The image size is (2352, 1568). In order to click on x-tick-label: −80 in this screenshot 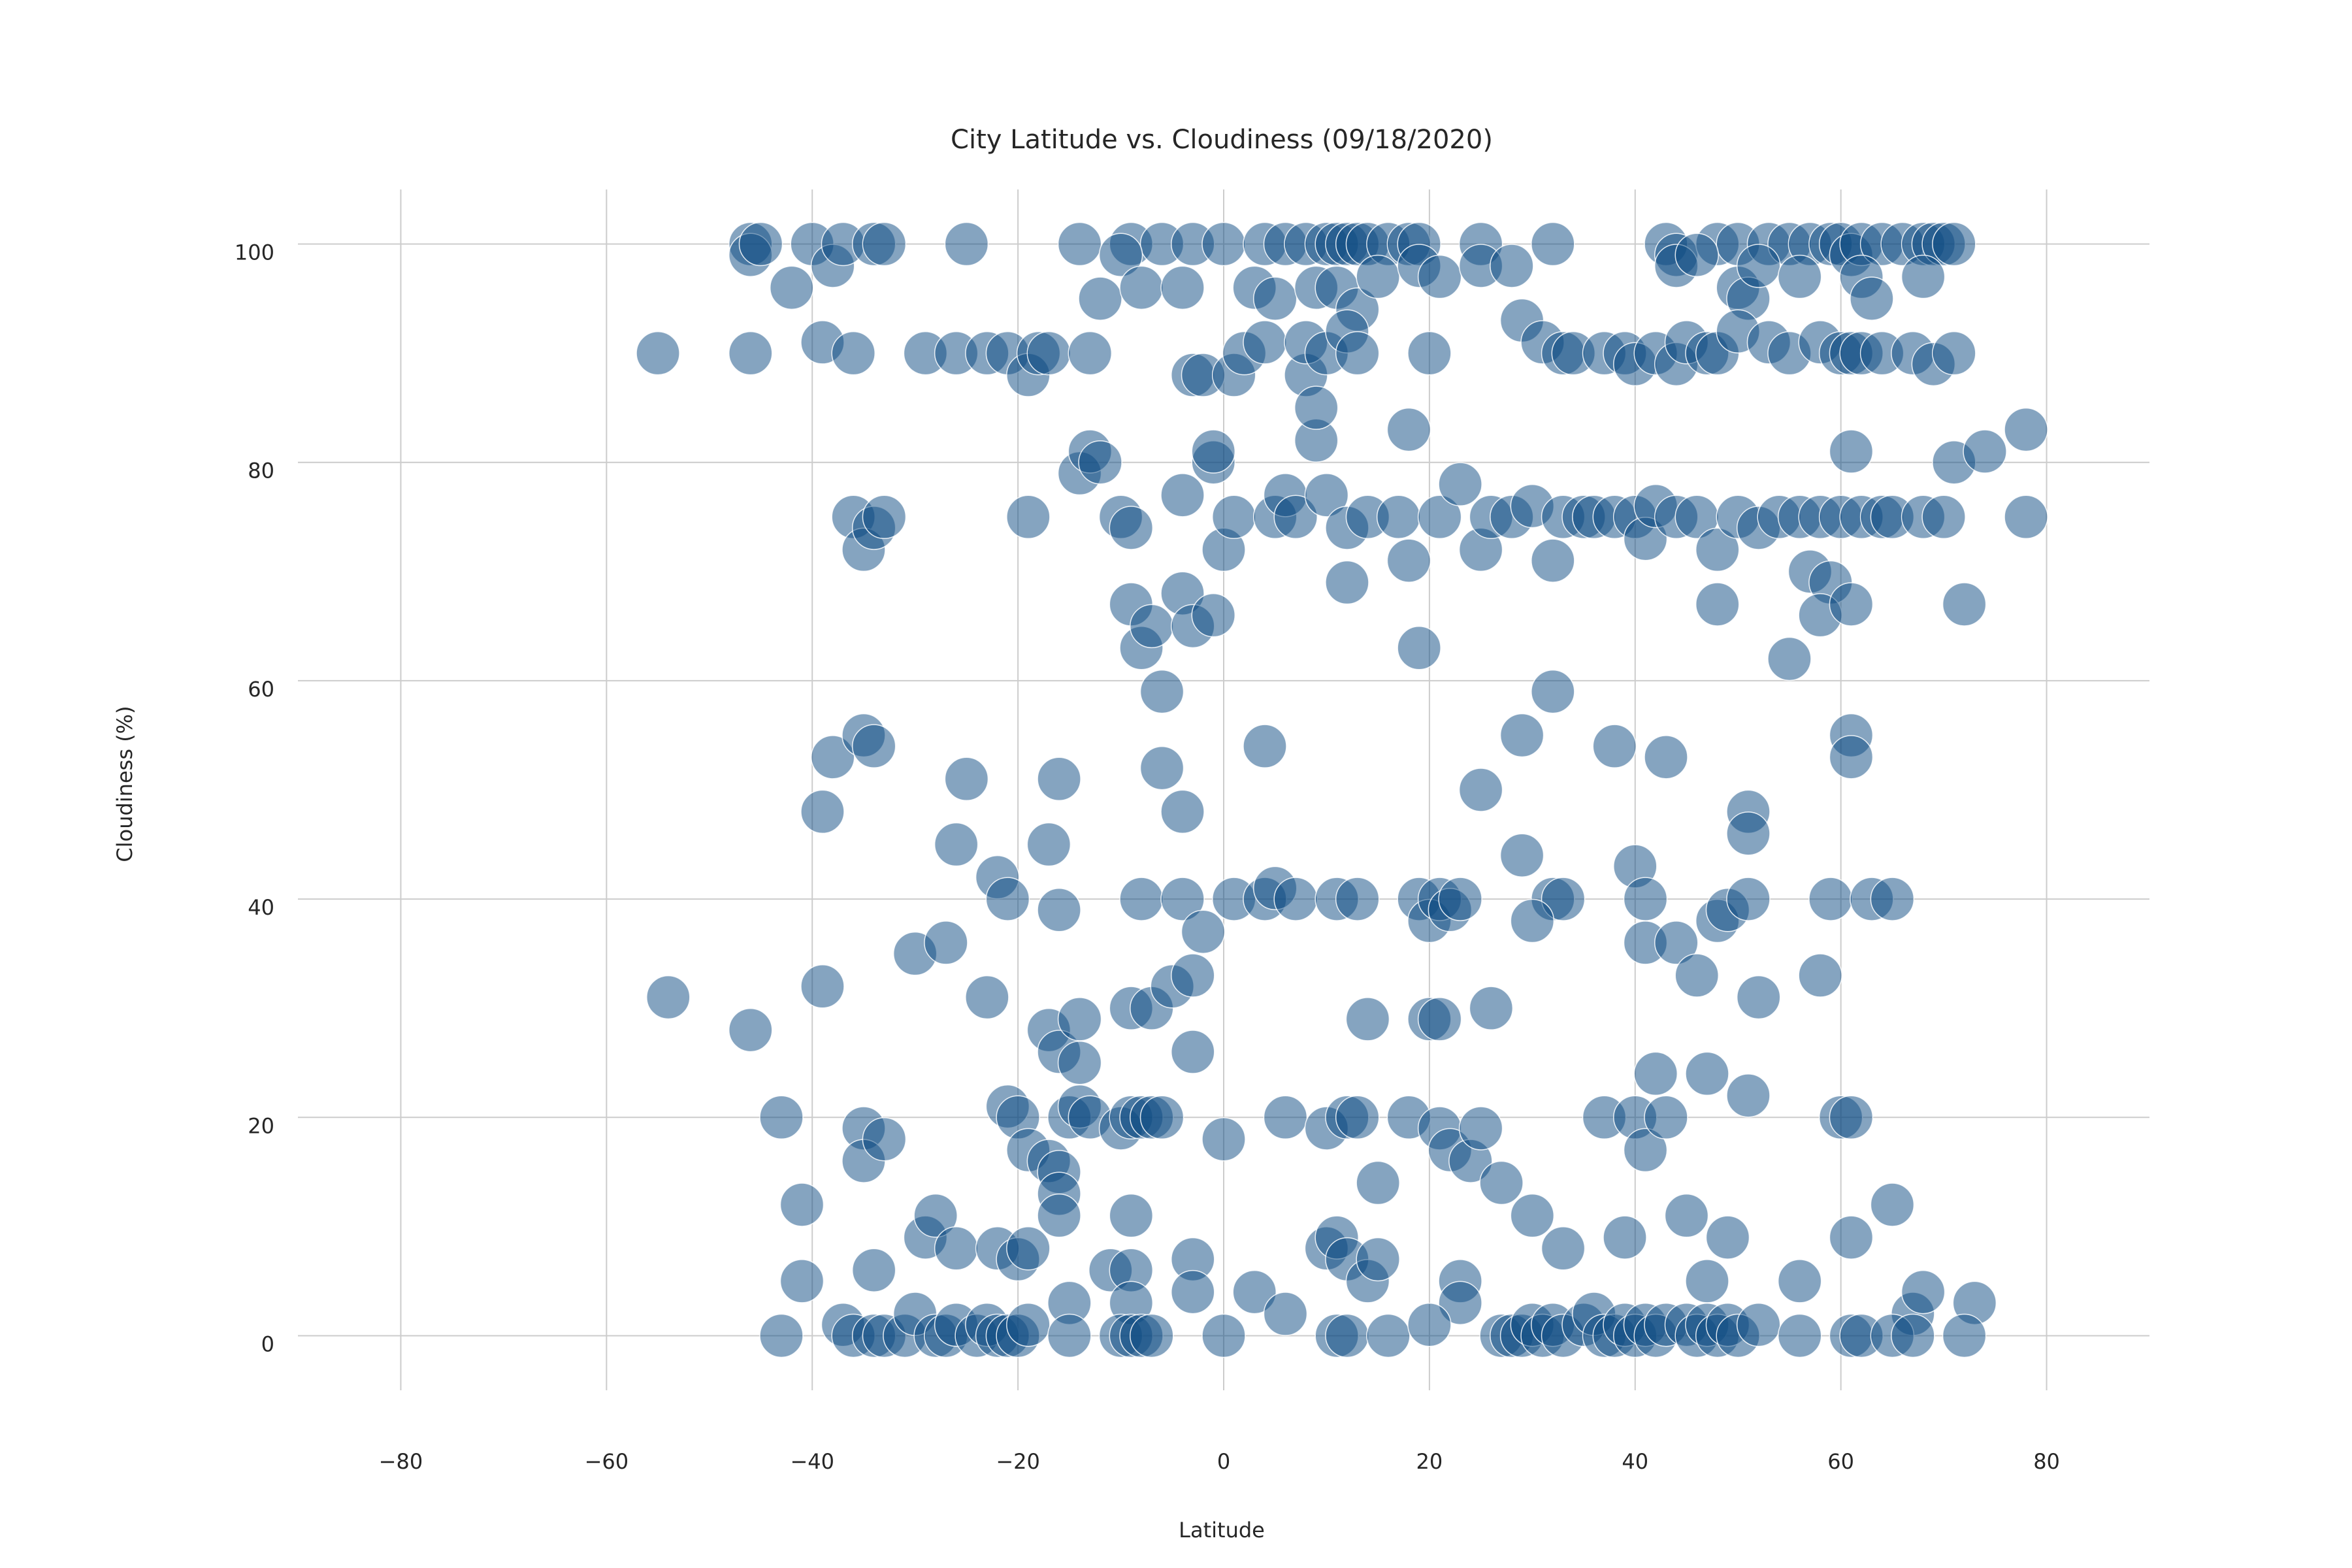, I will do `click(401, 1461)`.